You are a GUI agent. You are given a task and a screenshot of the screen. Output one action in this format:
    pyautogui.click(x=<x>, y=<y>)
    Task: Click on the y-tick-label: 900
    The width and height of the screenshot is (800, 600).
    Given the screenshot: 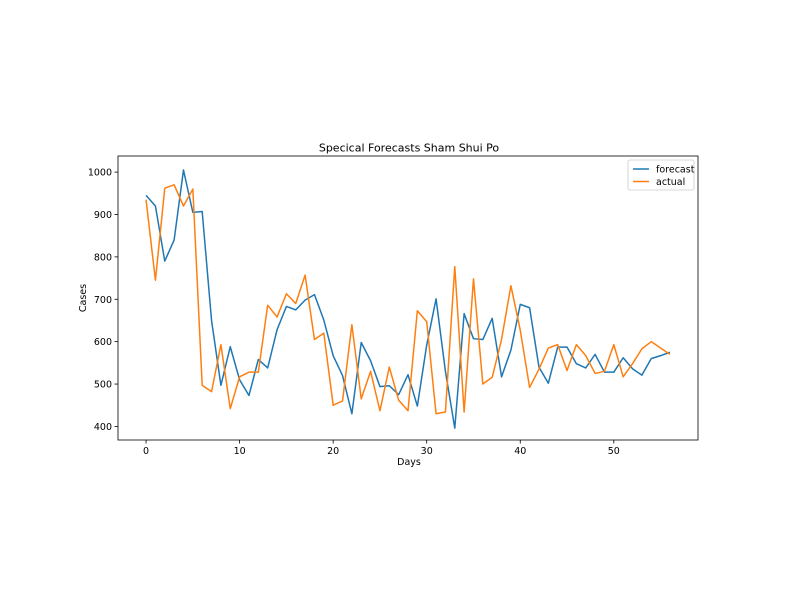 What is the action you would take?
    pyautogui.click(x=103, y=215)
    